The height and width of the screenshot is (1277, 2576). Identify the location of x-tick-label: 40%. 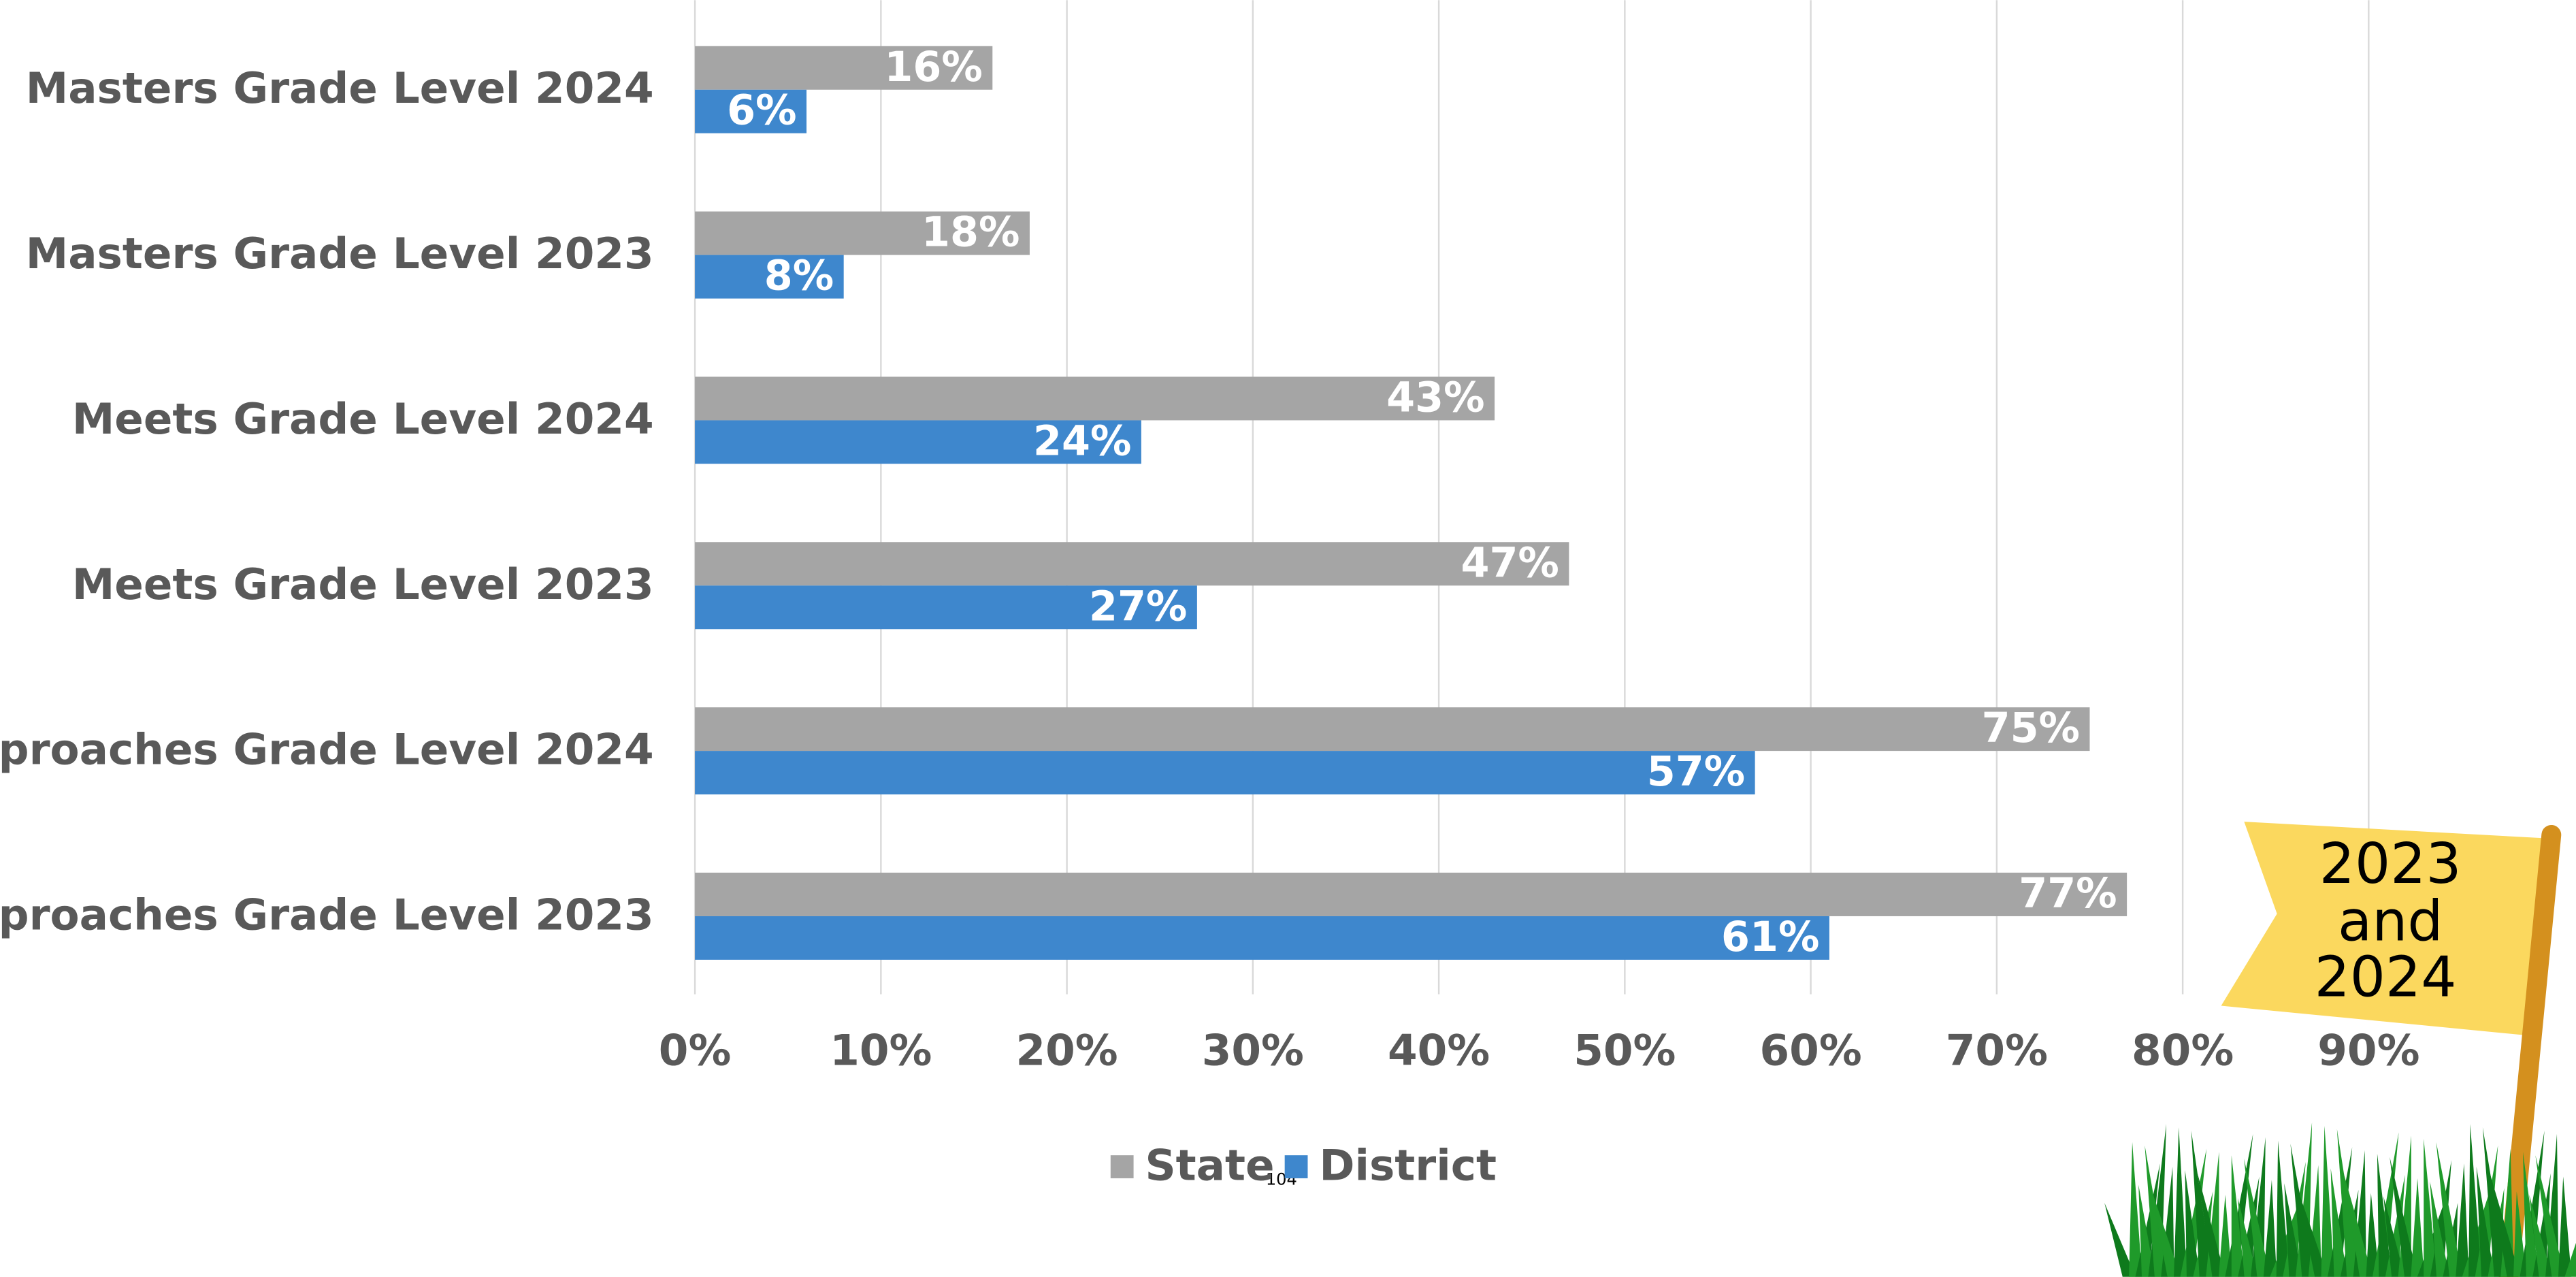
(1439, 1051).